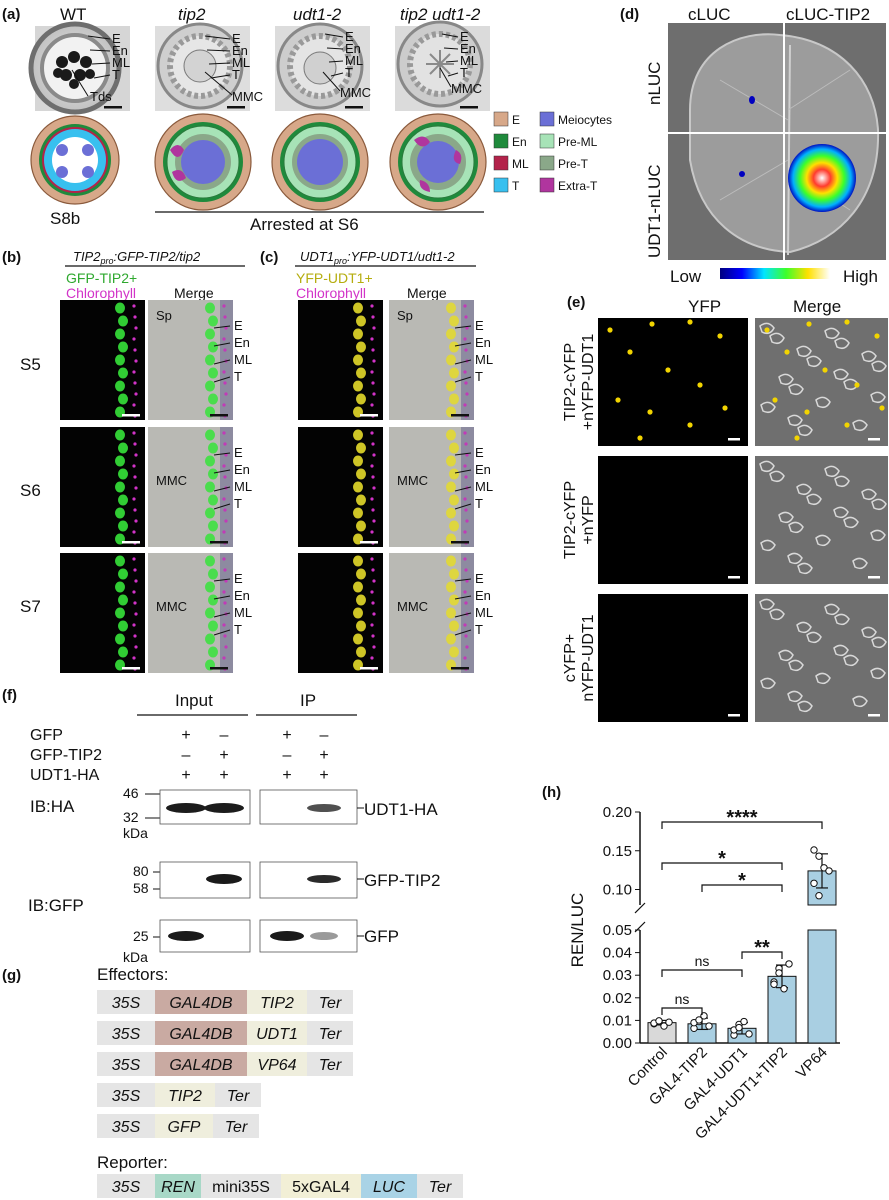  What do you see at coordinates (427, 293) in the screenshot?
I see `panel-c-merge: Merge` at bounding box center [427, 293].